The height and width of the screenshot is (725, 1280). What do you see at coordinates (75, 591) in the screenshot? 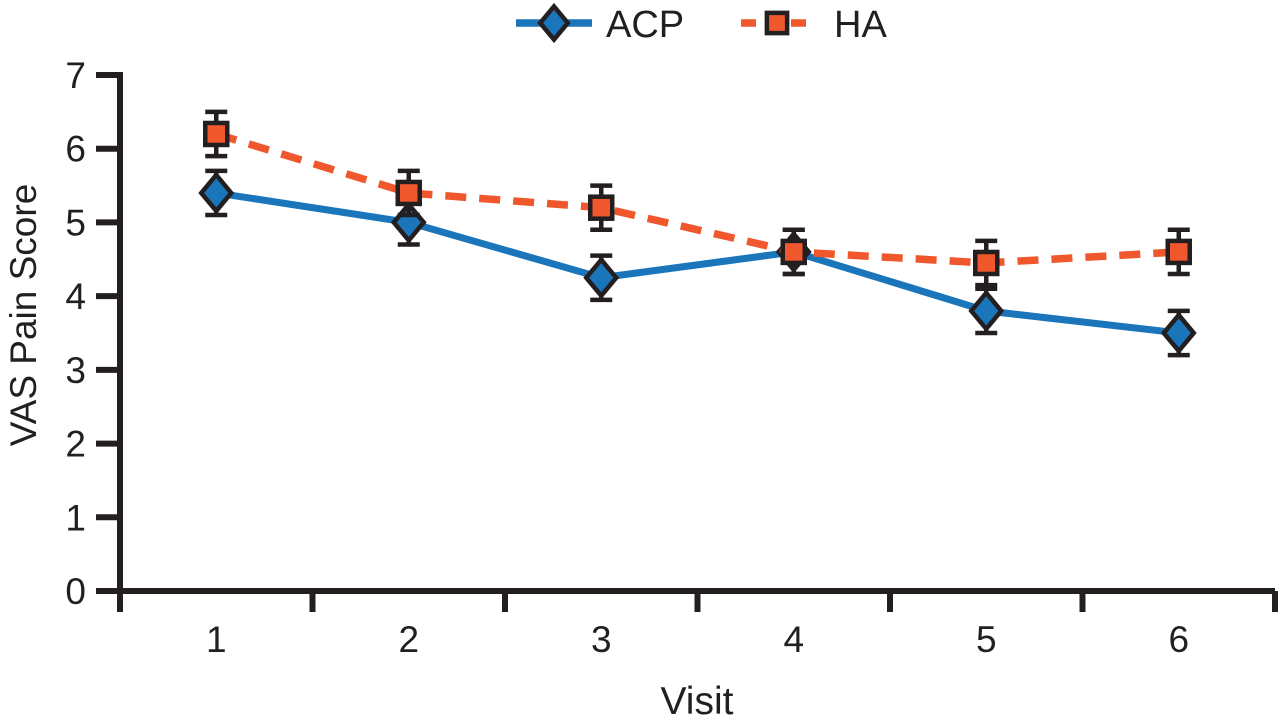
I see `y-tick-label: 0` at bounding box center [75, 591].